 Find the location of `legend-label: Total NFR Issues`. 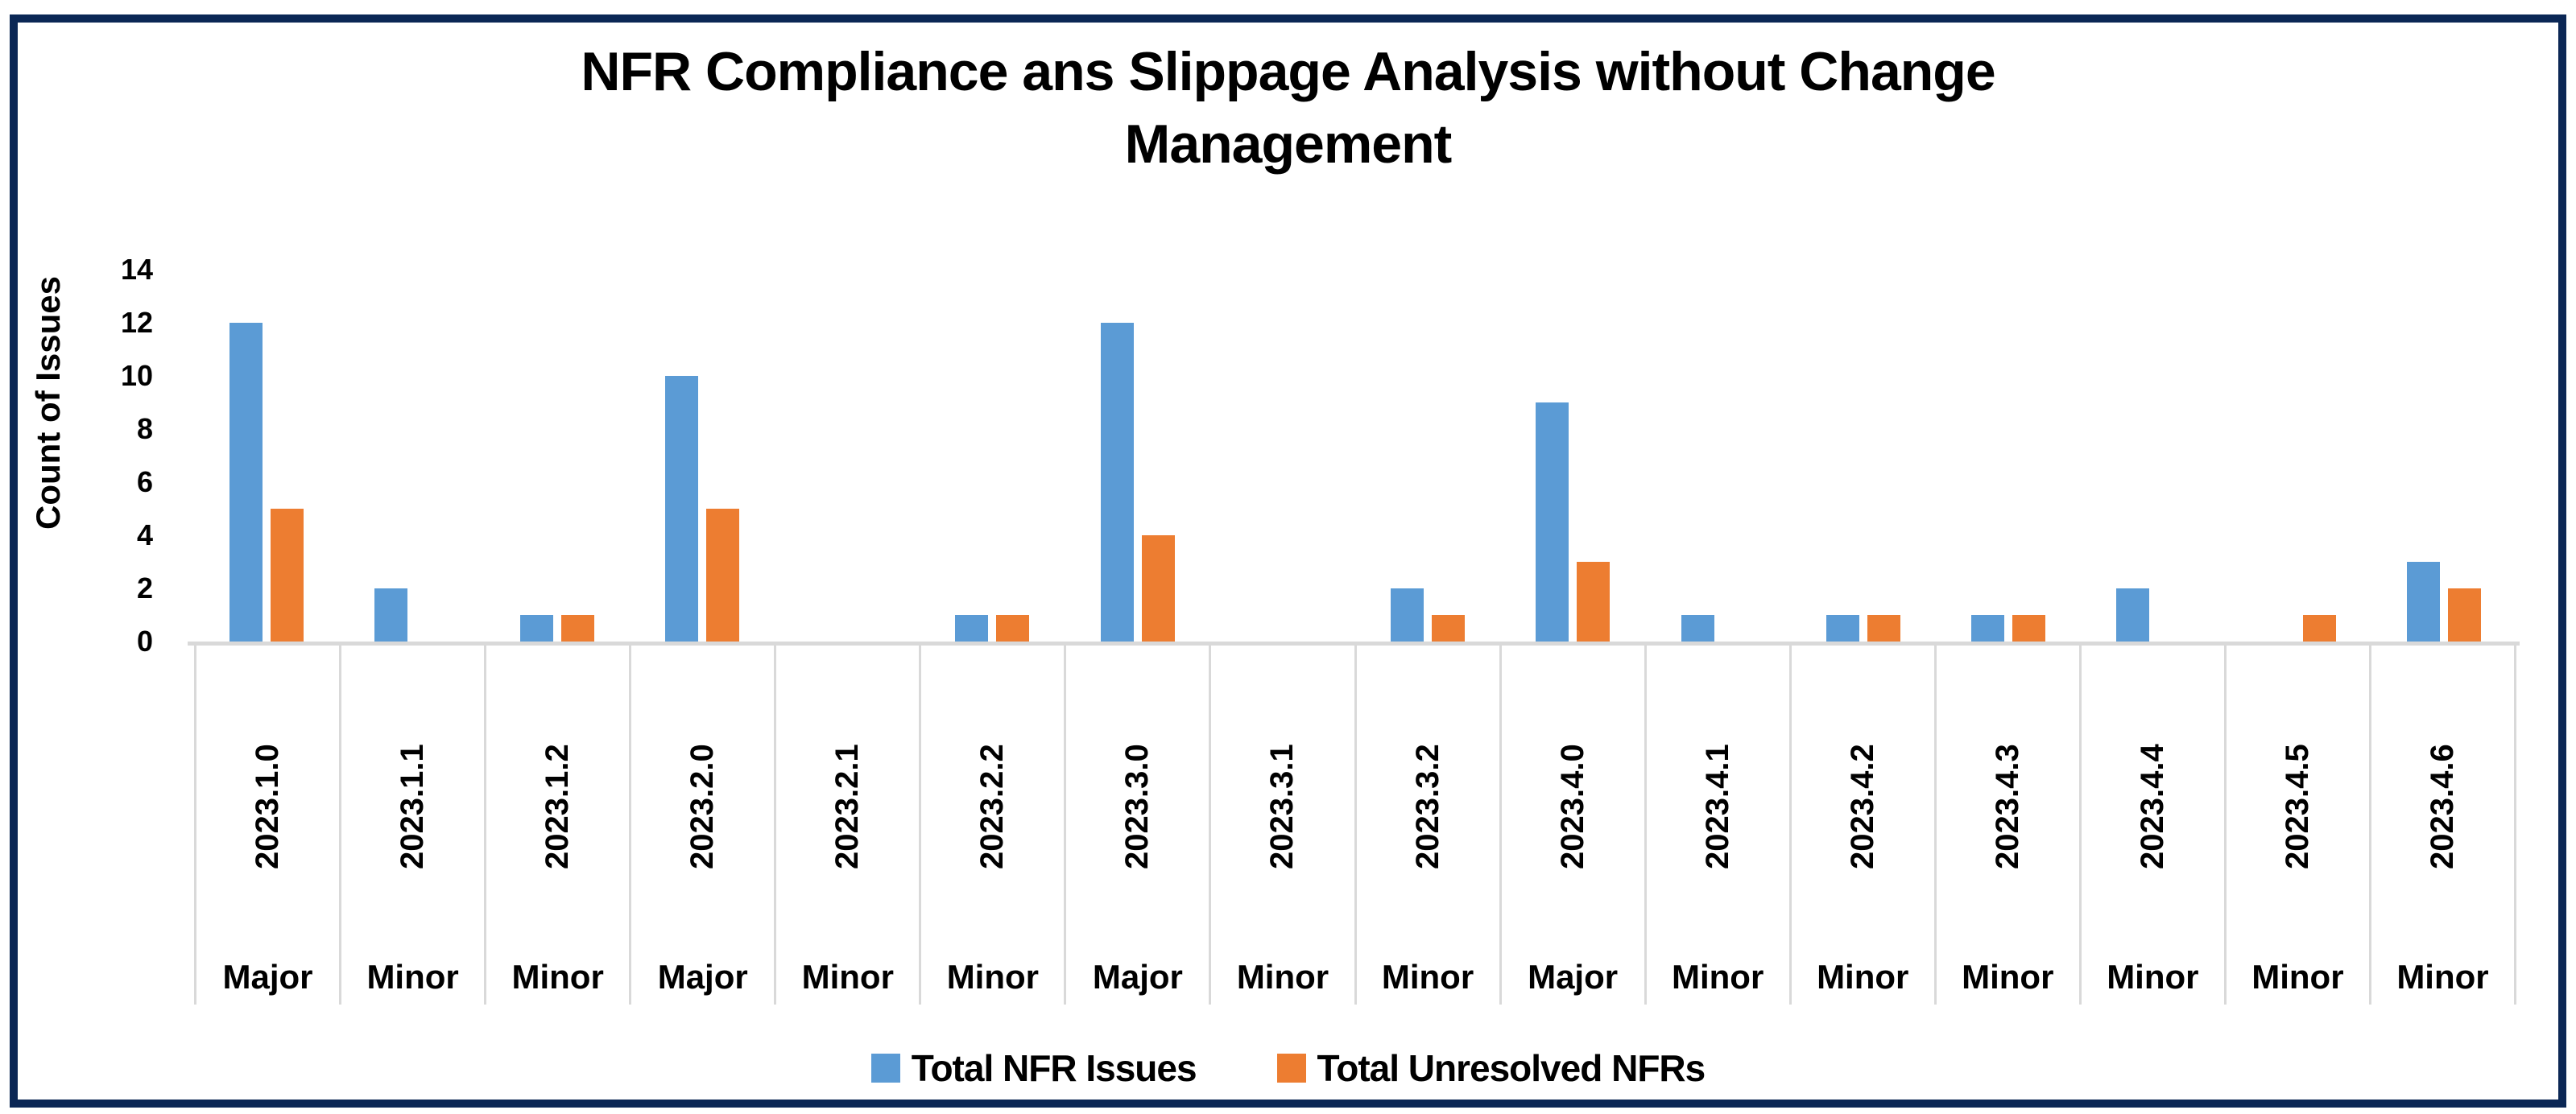

legend-label: Total NFR Issues is located at coordinates (1054, 1068).